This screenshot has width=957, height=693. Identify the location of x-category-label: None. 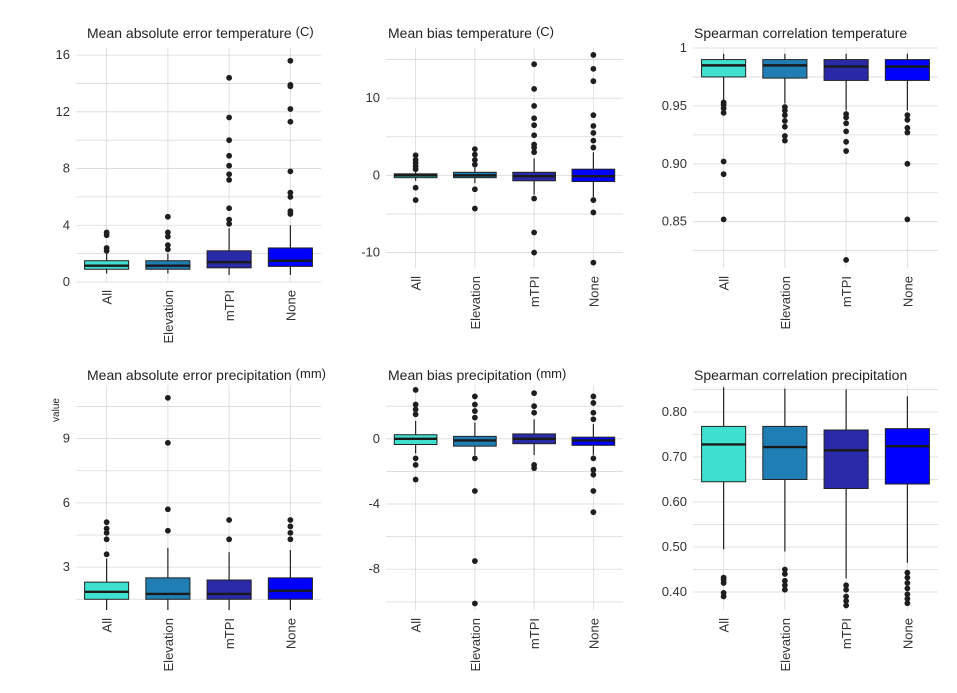
(290, 633).